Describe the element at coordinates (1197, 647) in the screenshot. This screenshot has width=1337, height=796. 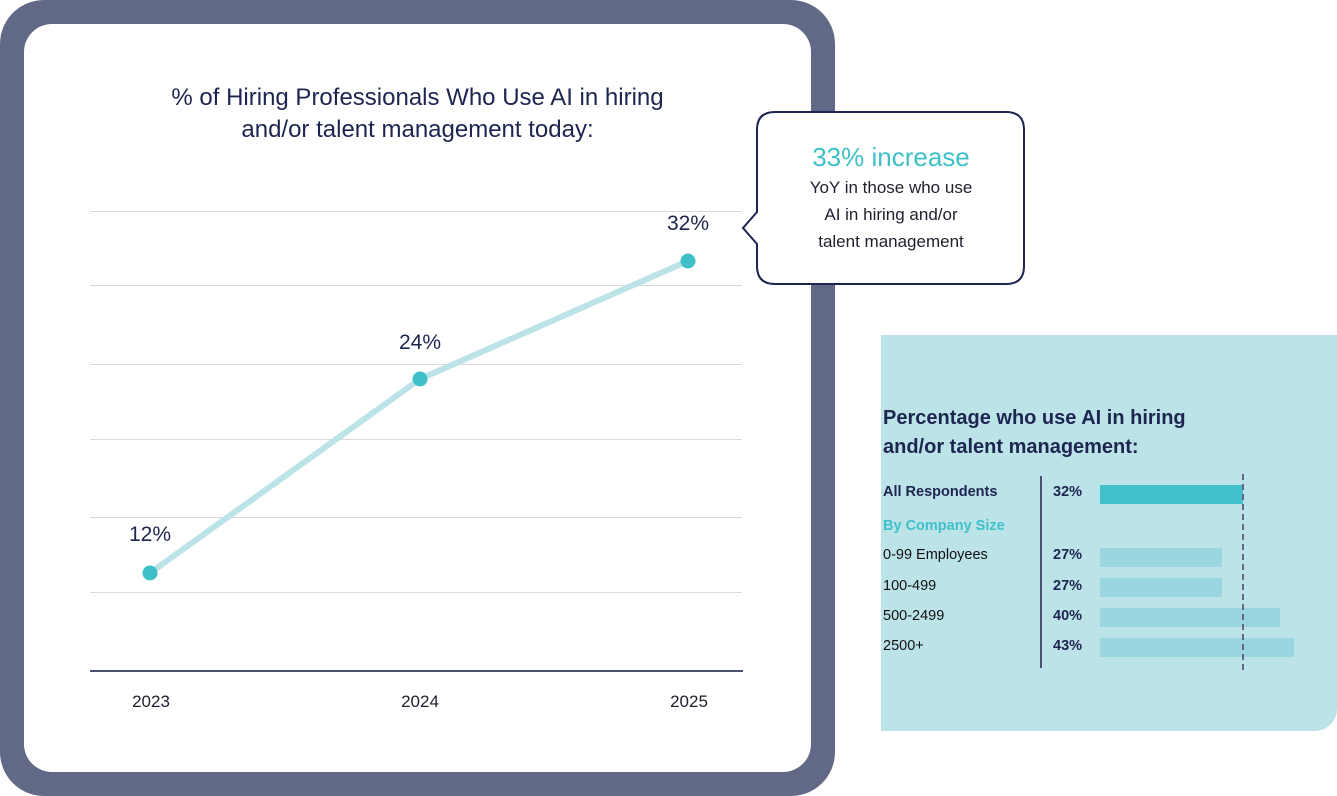
I see `bar-2500-plus` at that location.